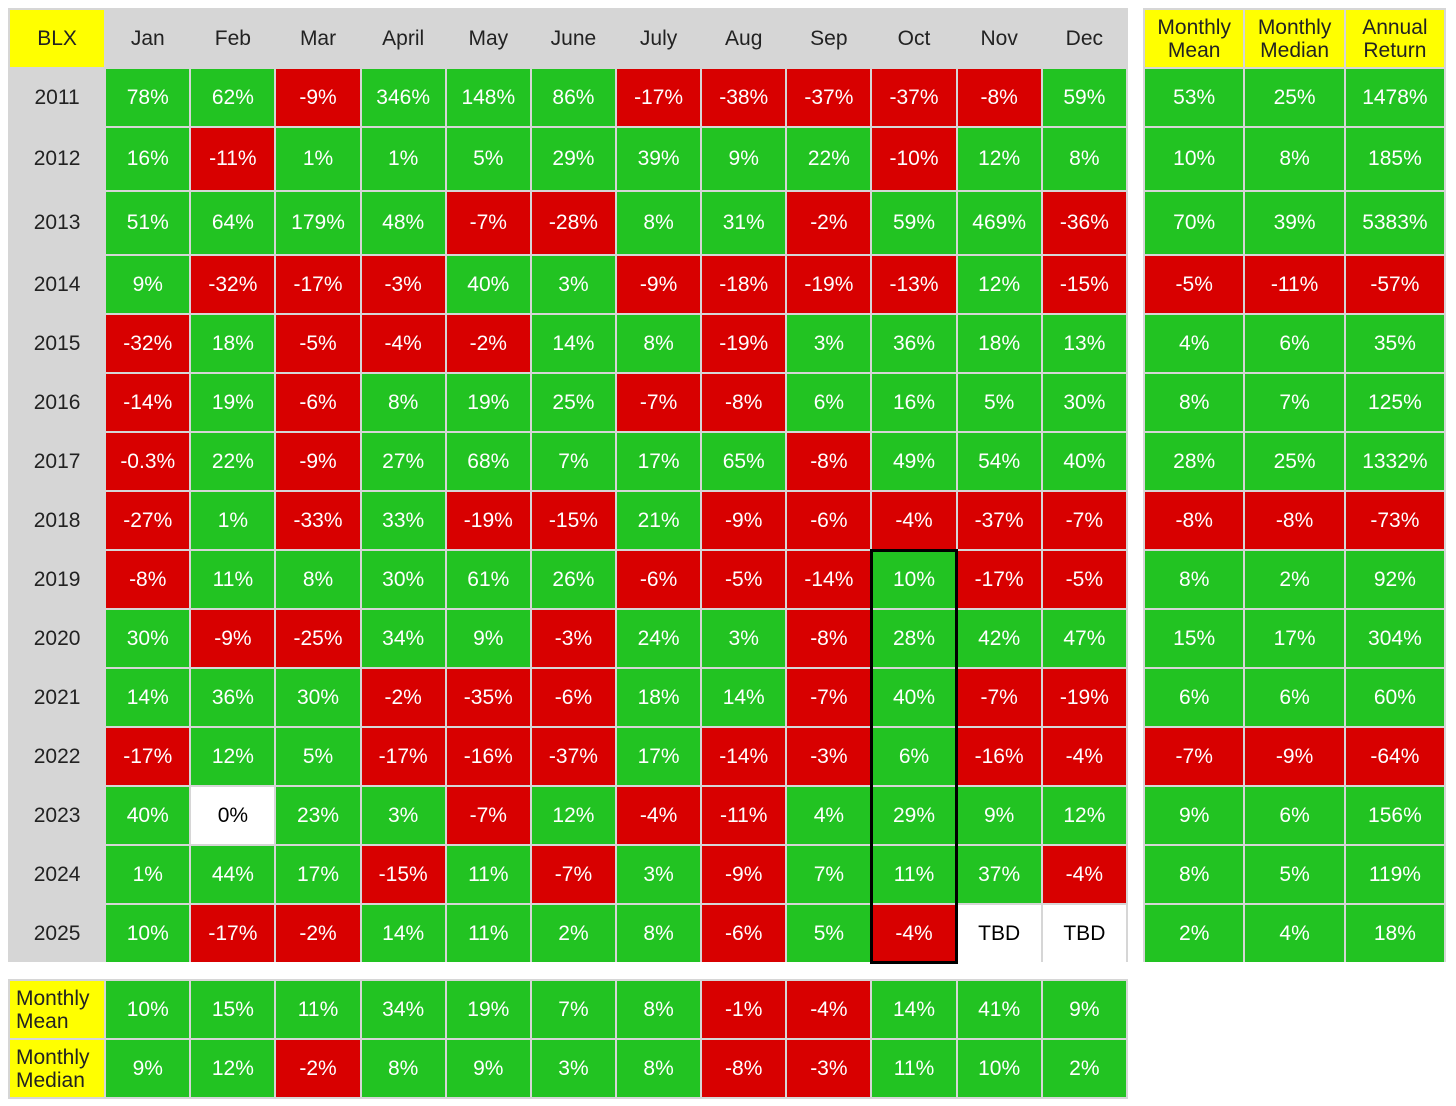  Describe the element at coordinates (318, 815) in the screenshot. I see `return-cell-2023-mar: 23%` at that location.